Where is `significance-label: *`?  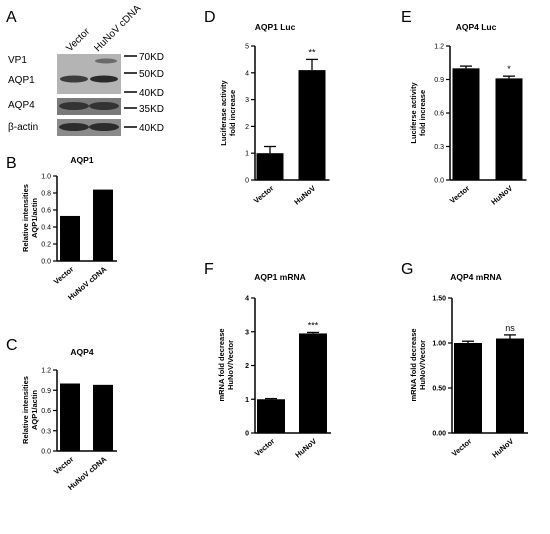
significance-label: * is located at coordinates (509, 69).